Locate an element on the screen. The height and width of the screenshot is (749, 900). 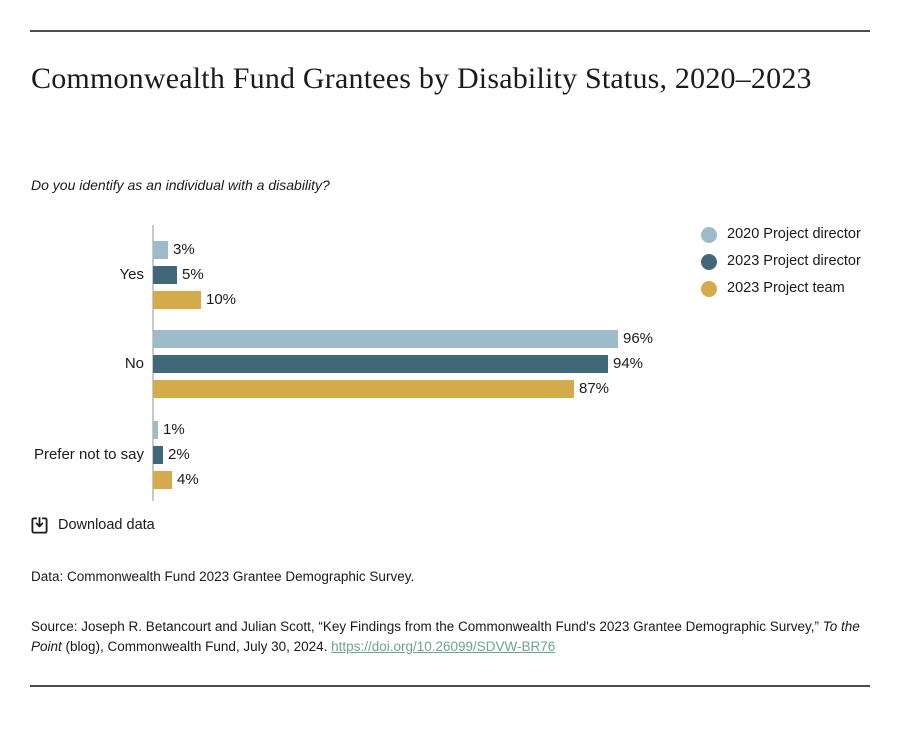
legend-item-0: 2020 Project director is located at coordinates (781, 234).